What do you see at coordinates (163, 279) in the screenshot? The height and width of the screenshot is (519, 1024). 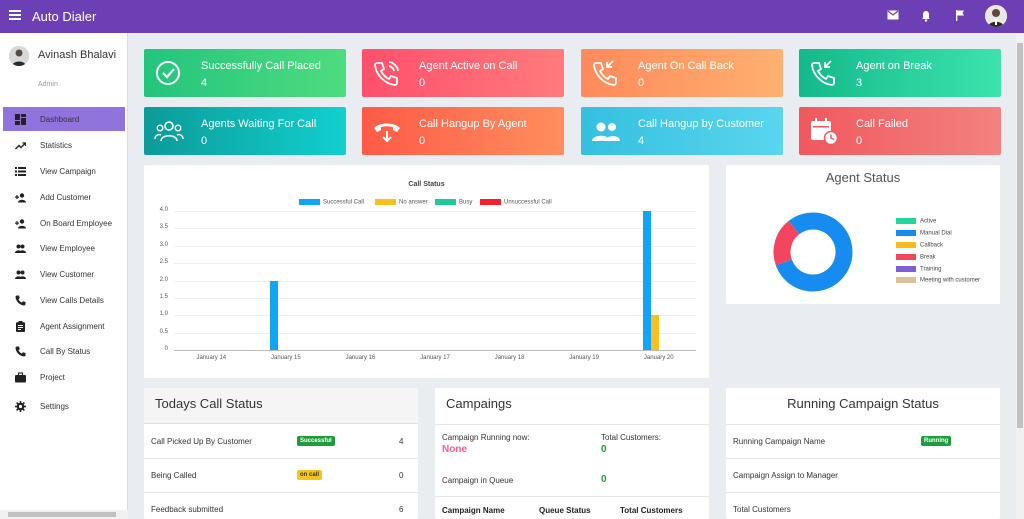 I see `y-tick-label: 2.0` at bounding box center [163, 279].